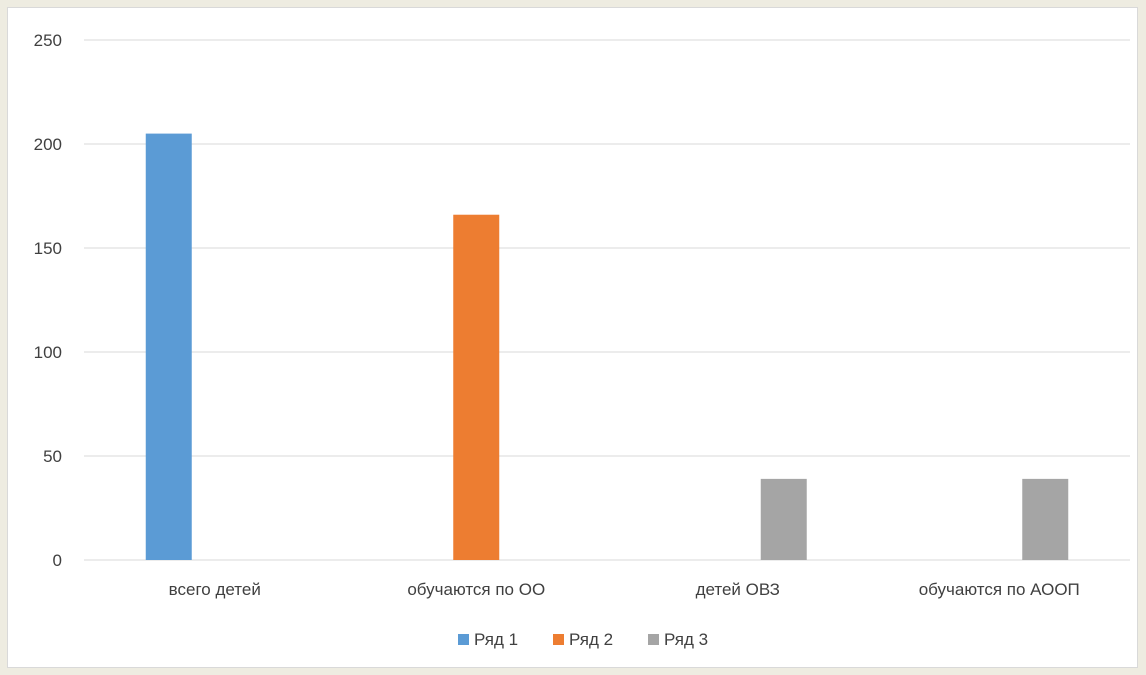 The width and height of the screenshot is (1146, 675). Describe the element at coordinates (48, 300) in the screenshot. I see `y-axis-ticks: 0 50 100 150 200 250` at that location.